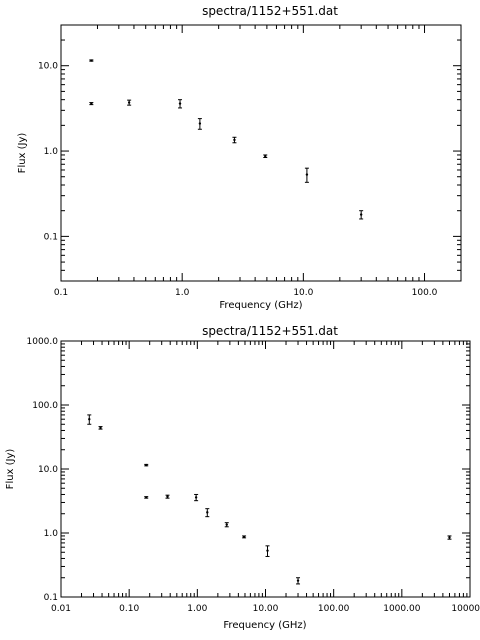  Describe the element at coordinates (334, 609) in the screenshot. I see `x-tick-label: 100.00` at that location.